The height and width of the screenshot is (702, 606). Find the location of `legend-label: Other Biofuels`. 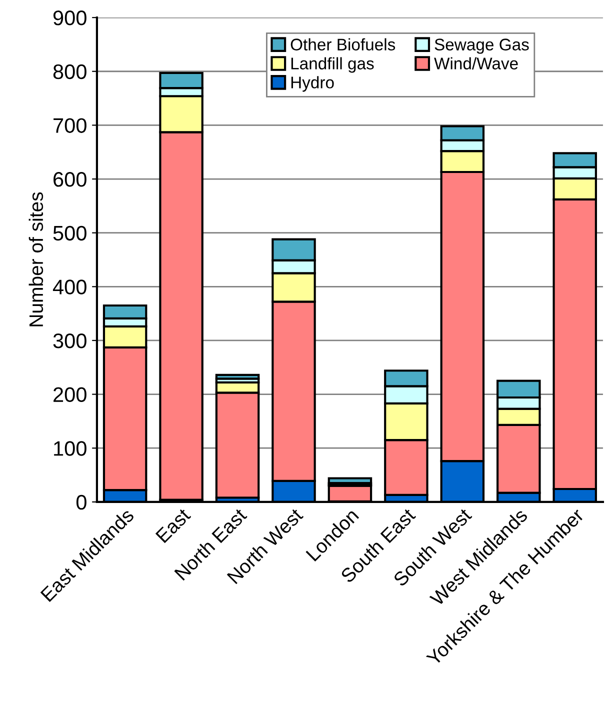

legend-label: Other Biofuels is located at coordinates (343, 44).